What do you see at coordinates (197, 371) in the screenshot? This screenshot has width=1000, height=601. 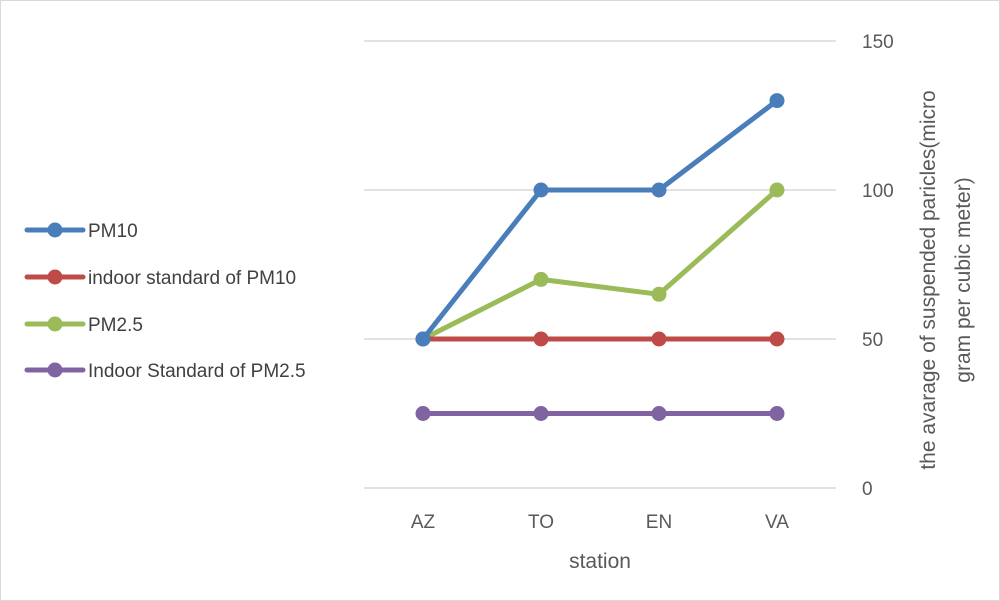 I see `legend-label: Indoor Standard of PM2.5` at bounding box center [197, 371].